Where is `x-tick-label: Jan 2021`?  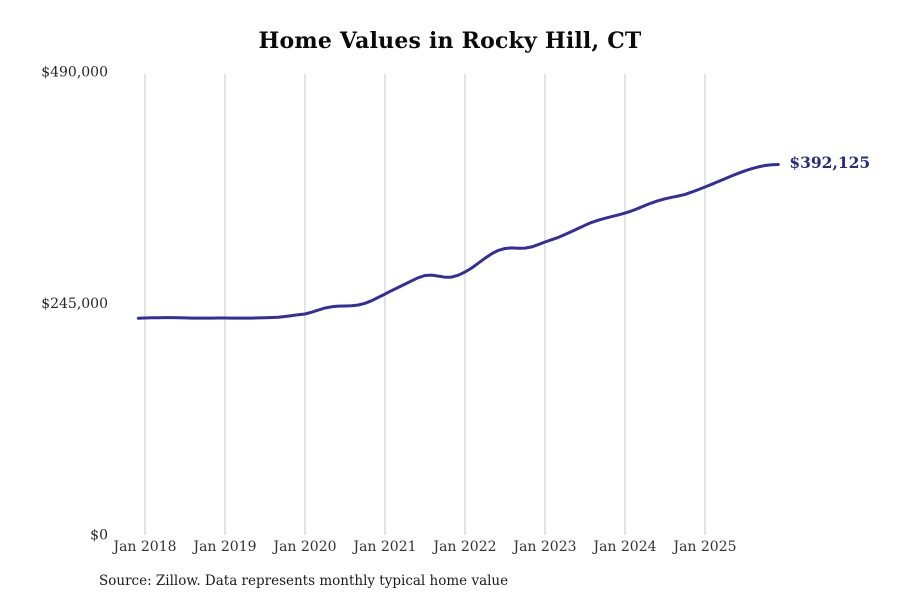 x-tick-label: Jan 2021 is located at coordinates (383, 547).